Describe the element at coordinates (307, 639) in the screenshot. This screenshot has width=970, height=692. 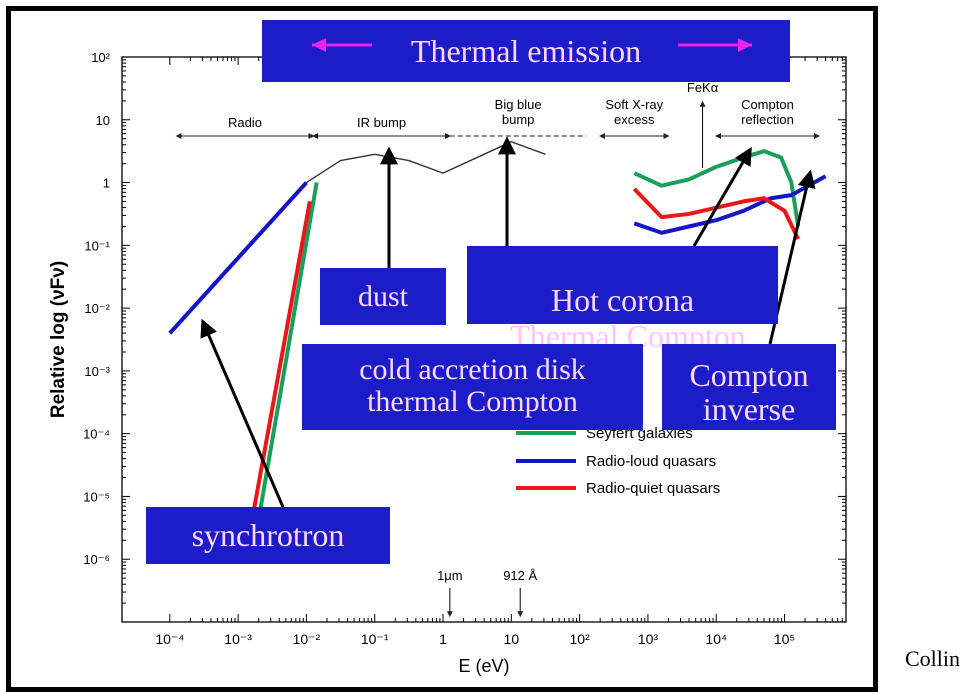
I see `x-tick-label: 10⁻²` at that location.